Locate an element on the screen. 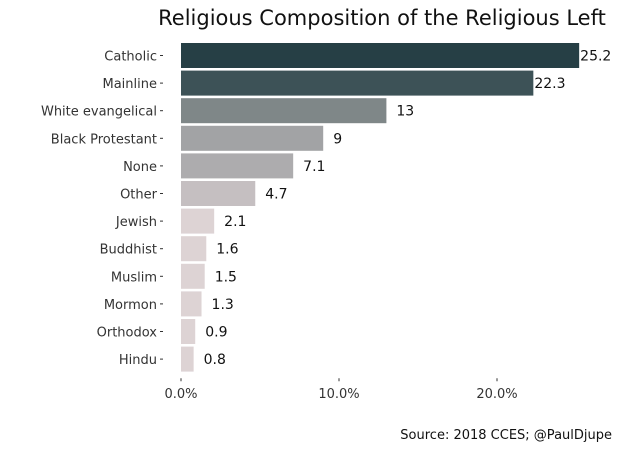  bar-none is located at coordinates (237, 166).